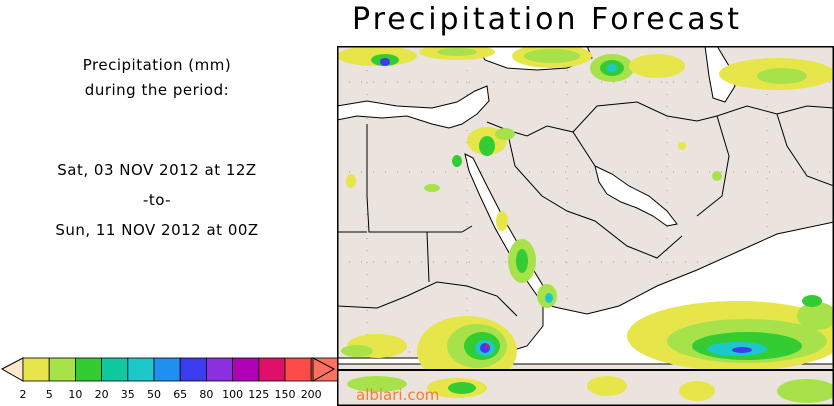 The width and height of the screenshot is (834, 406). I want to click on legend-label: 35, so click(128, 394).